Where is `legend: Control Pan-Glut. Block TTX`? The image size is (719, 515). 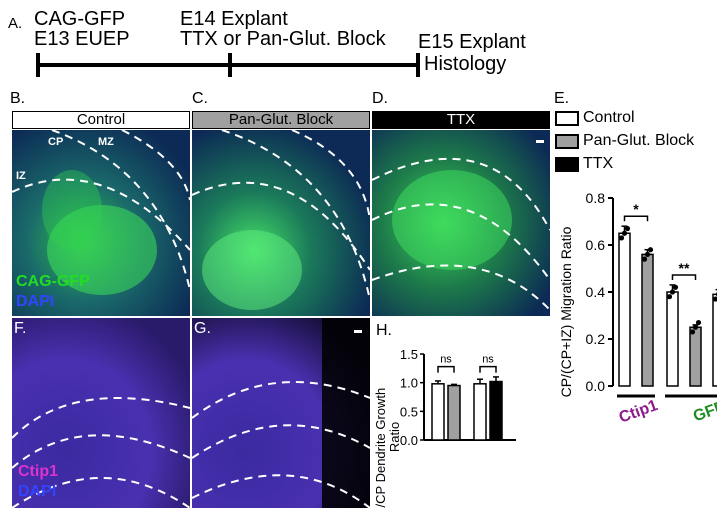 legend: Control Pan-Glut. Block TTX is located at coordinates (635, 143).